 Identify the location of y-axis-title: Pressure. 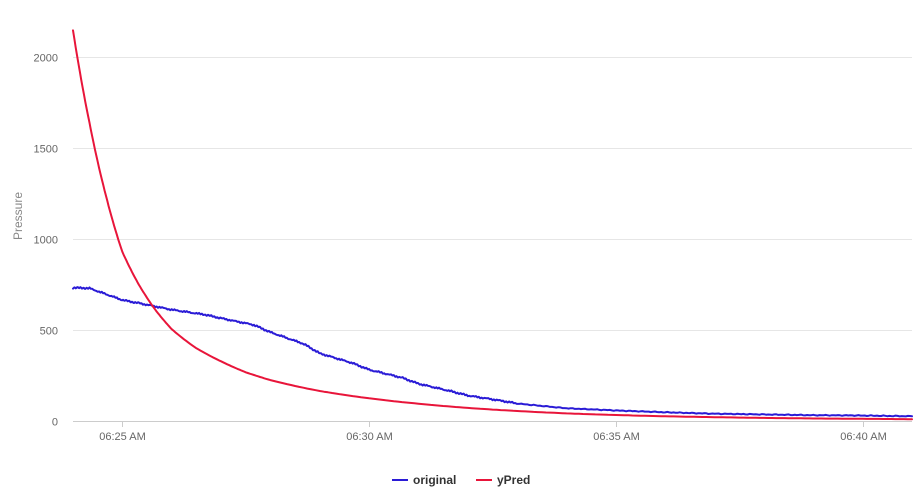
(18, 216).